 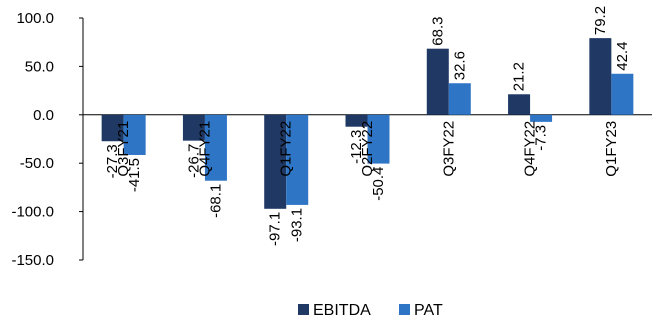 What do you see at coordinates (32, 212) in the screenshot?
I see `y-tick-label: -100.0` at bounding box center [32, 212].